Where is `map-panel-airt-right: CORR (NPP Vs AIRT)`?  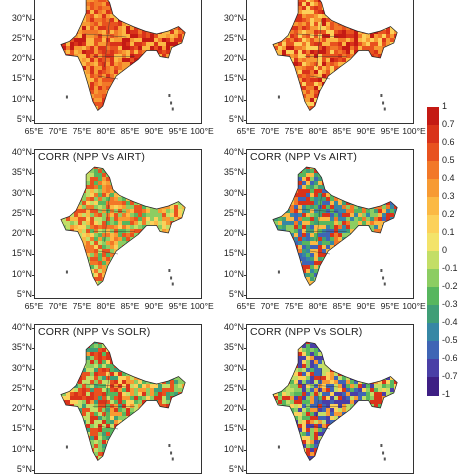
map-panel-airt-right: CORR (NPP Vs AIRT) is located at coordinates (330, 224).